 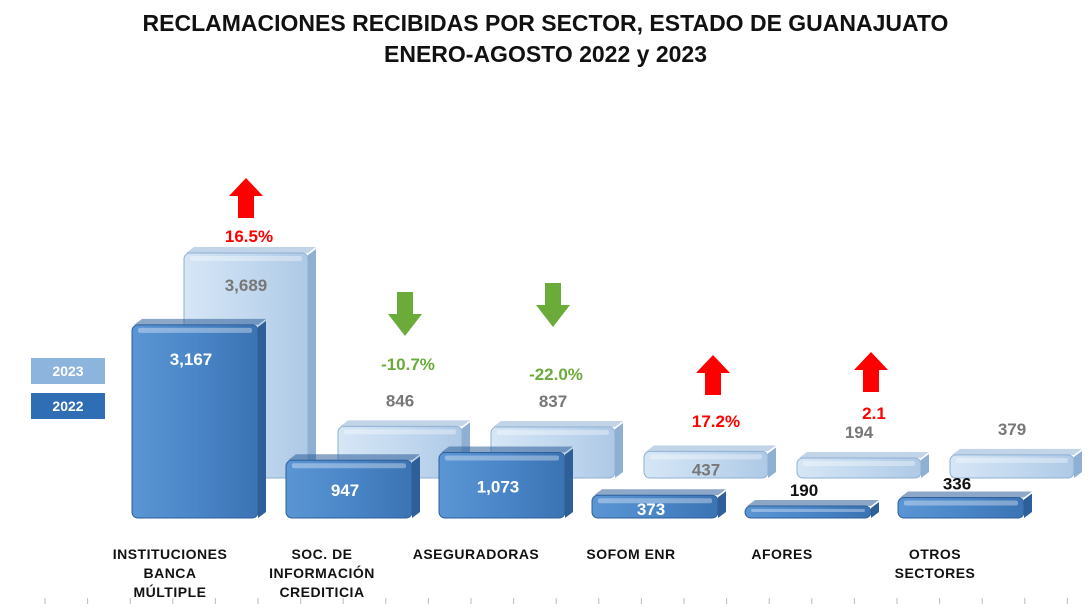 I want to click on category-label: AFORES, so click(x=782, y=554).